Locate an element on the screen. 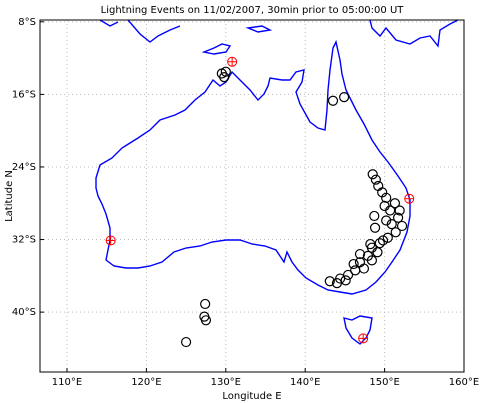  y-tick-label: 40°S is located at coordinates (24, 312).